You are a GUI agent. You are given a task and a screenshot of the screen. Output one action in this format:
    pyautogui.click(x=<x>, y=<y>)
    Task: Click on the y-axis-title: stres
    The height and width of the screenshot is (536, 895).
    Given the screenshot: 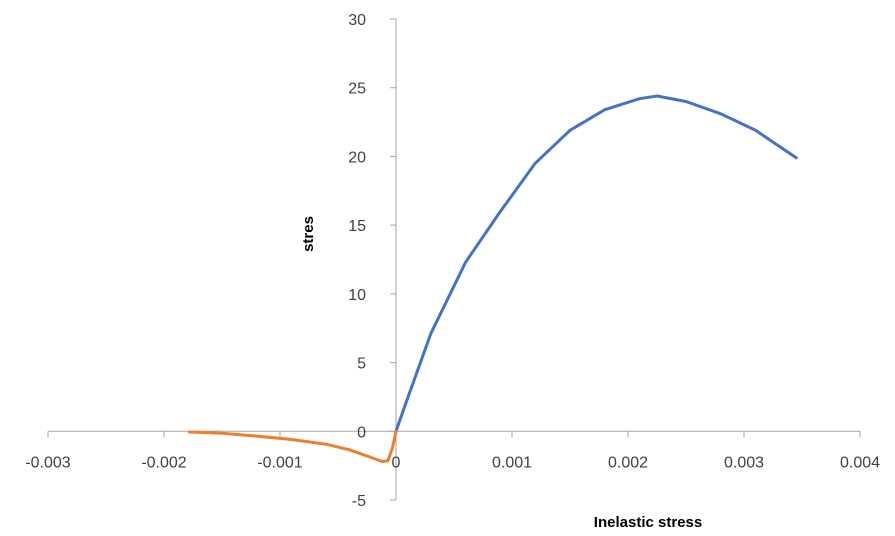 What is the action you would take?
    pyautogui.click(x=308, y=234)
    